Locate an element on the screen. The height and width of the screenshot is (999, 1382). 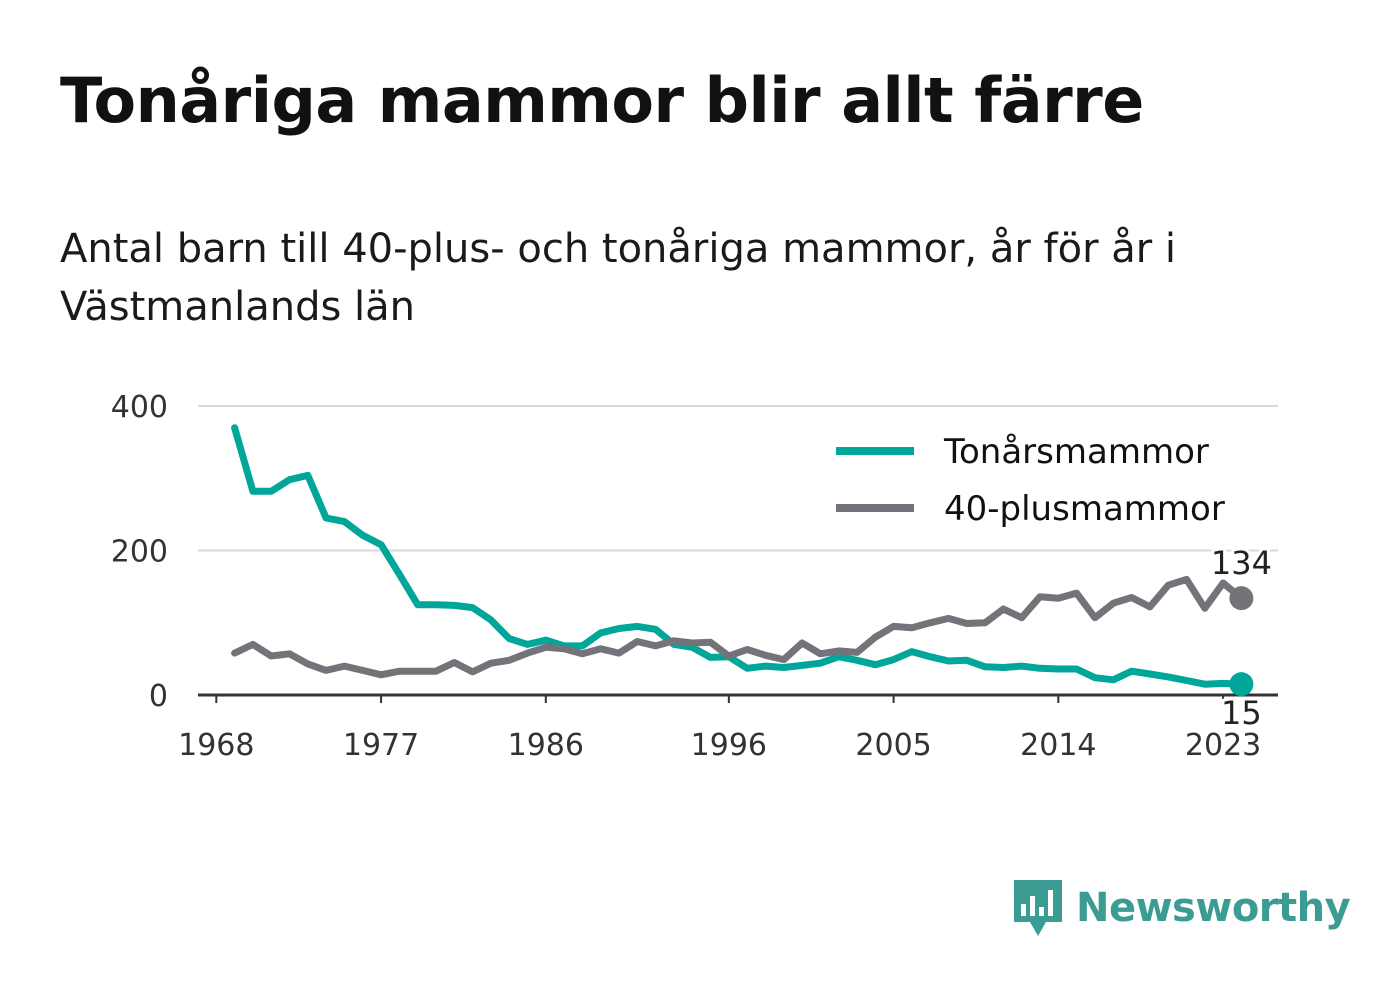
legend-label-0: Tonårsmammor is located at coordinates (1076, 452).